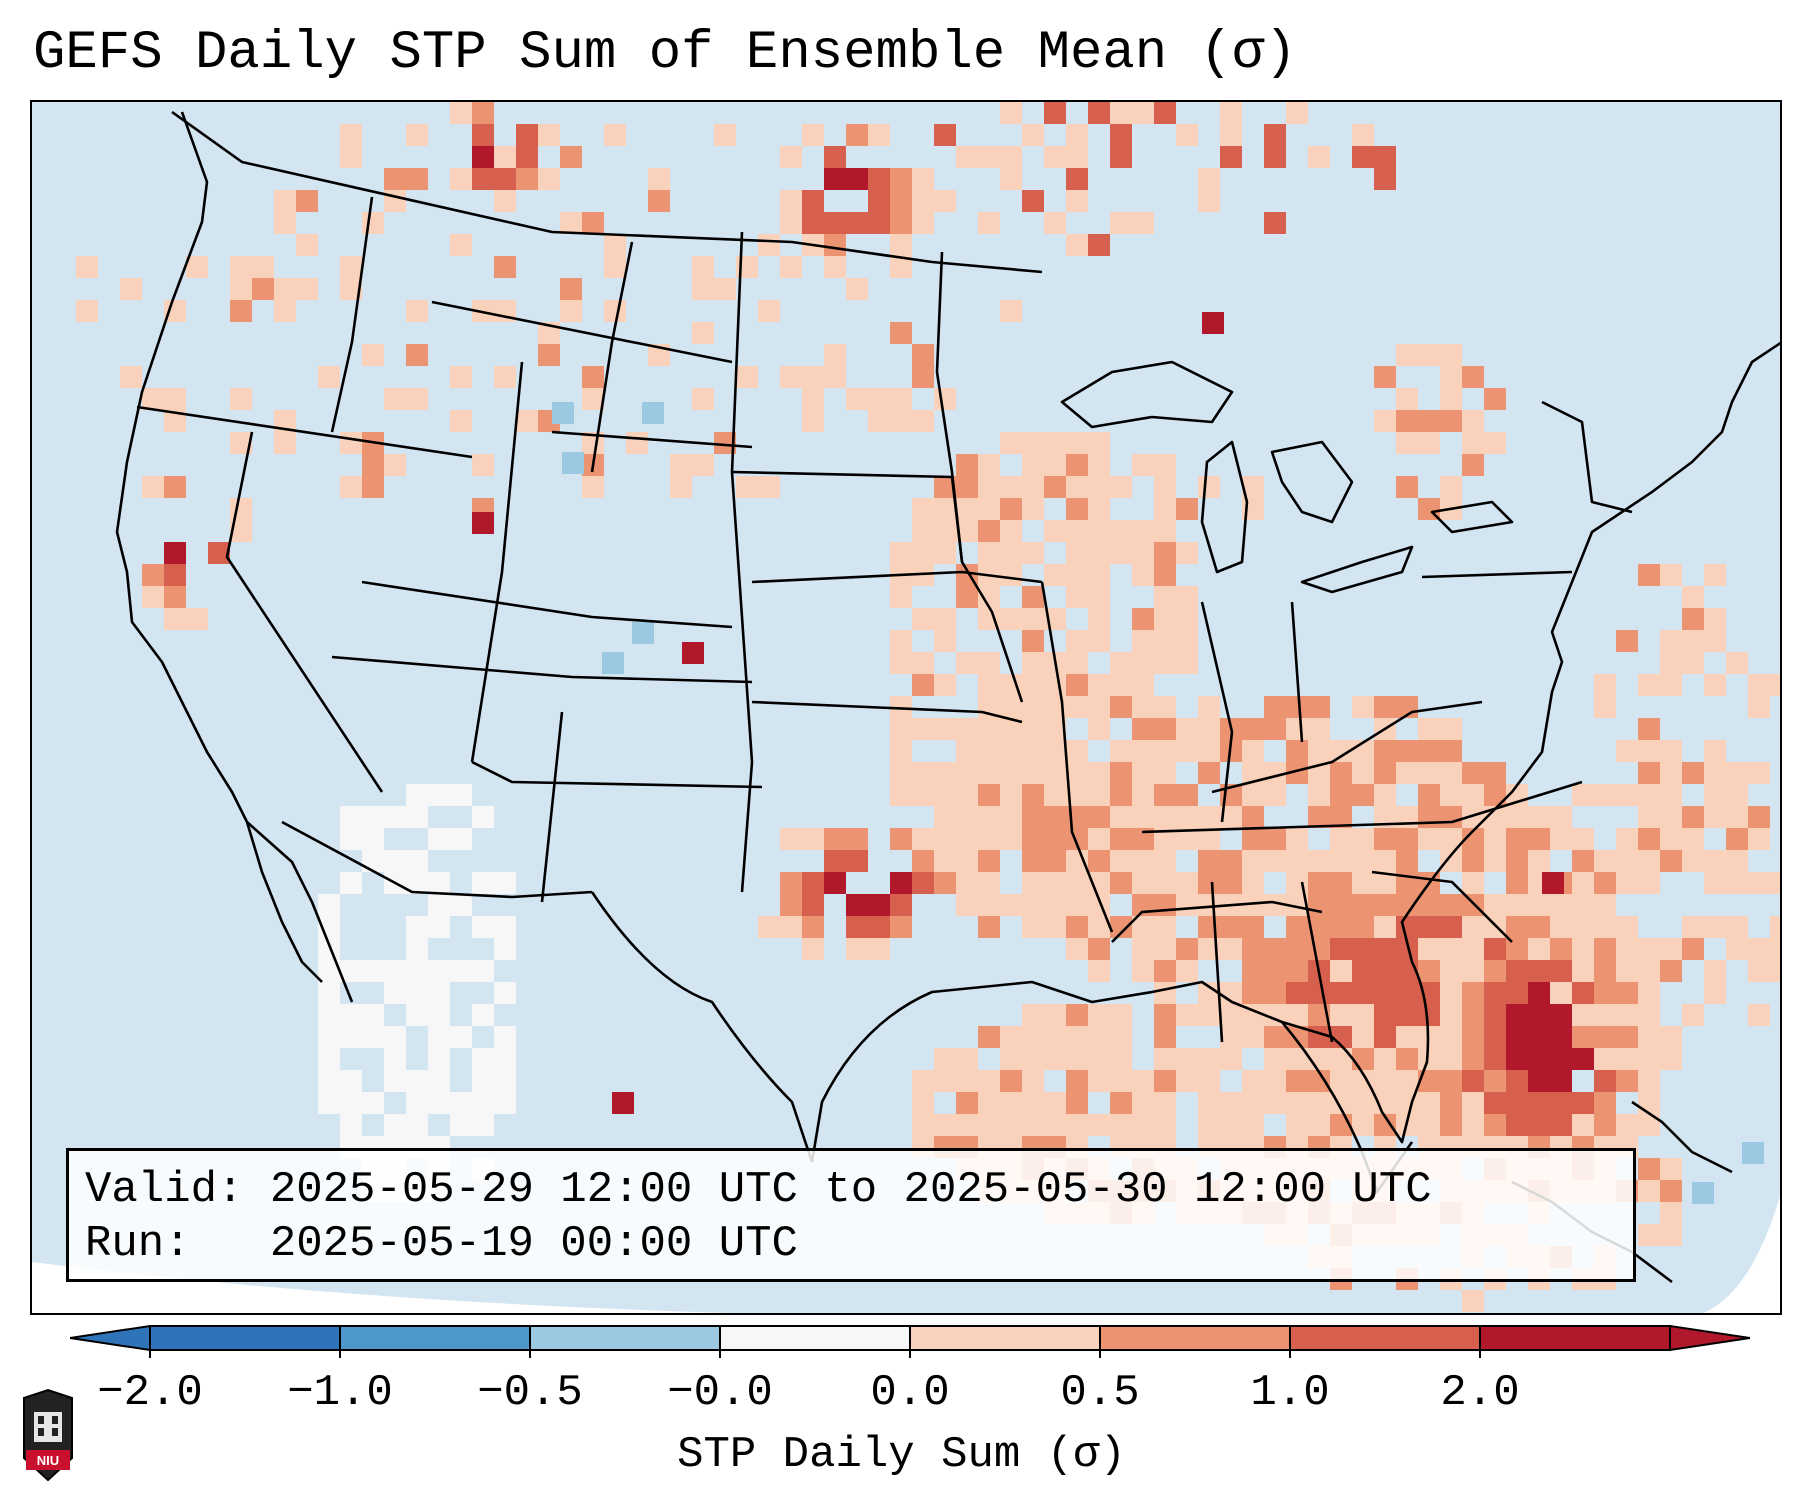  What do you see at coordinates (910, 1338) in the screenshot?
I see `colorbar-segments` at bounding box center [910, 1338].